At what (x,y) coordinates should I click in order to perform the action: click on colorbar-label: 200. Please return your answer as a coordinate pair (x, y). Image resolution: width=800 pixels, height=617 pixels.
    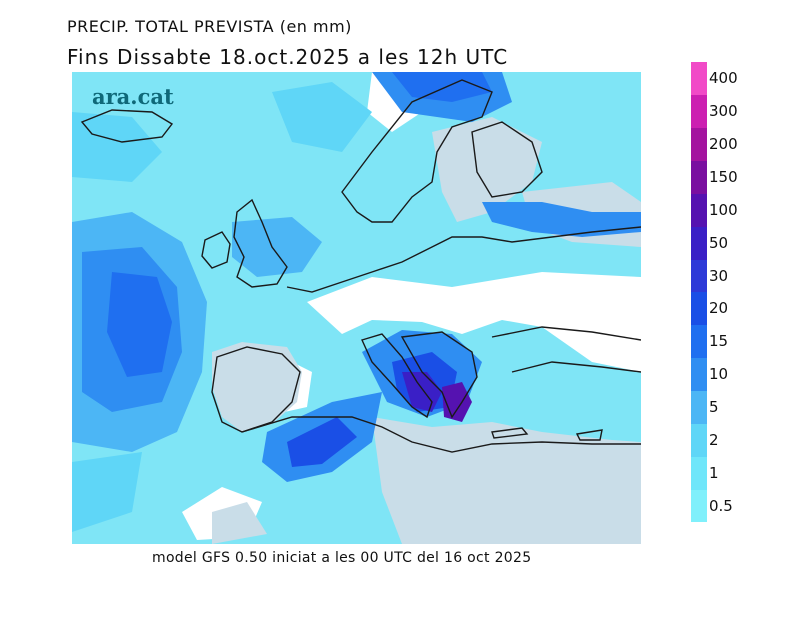
    Looking at the image, I should click on (723, 144).